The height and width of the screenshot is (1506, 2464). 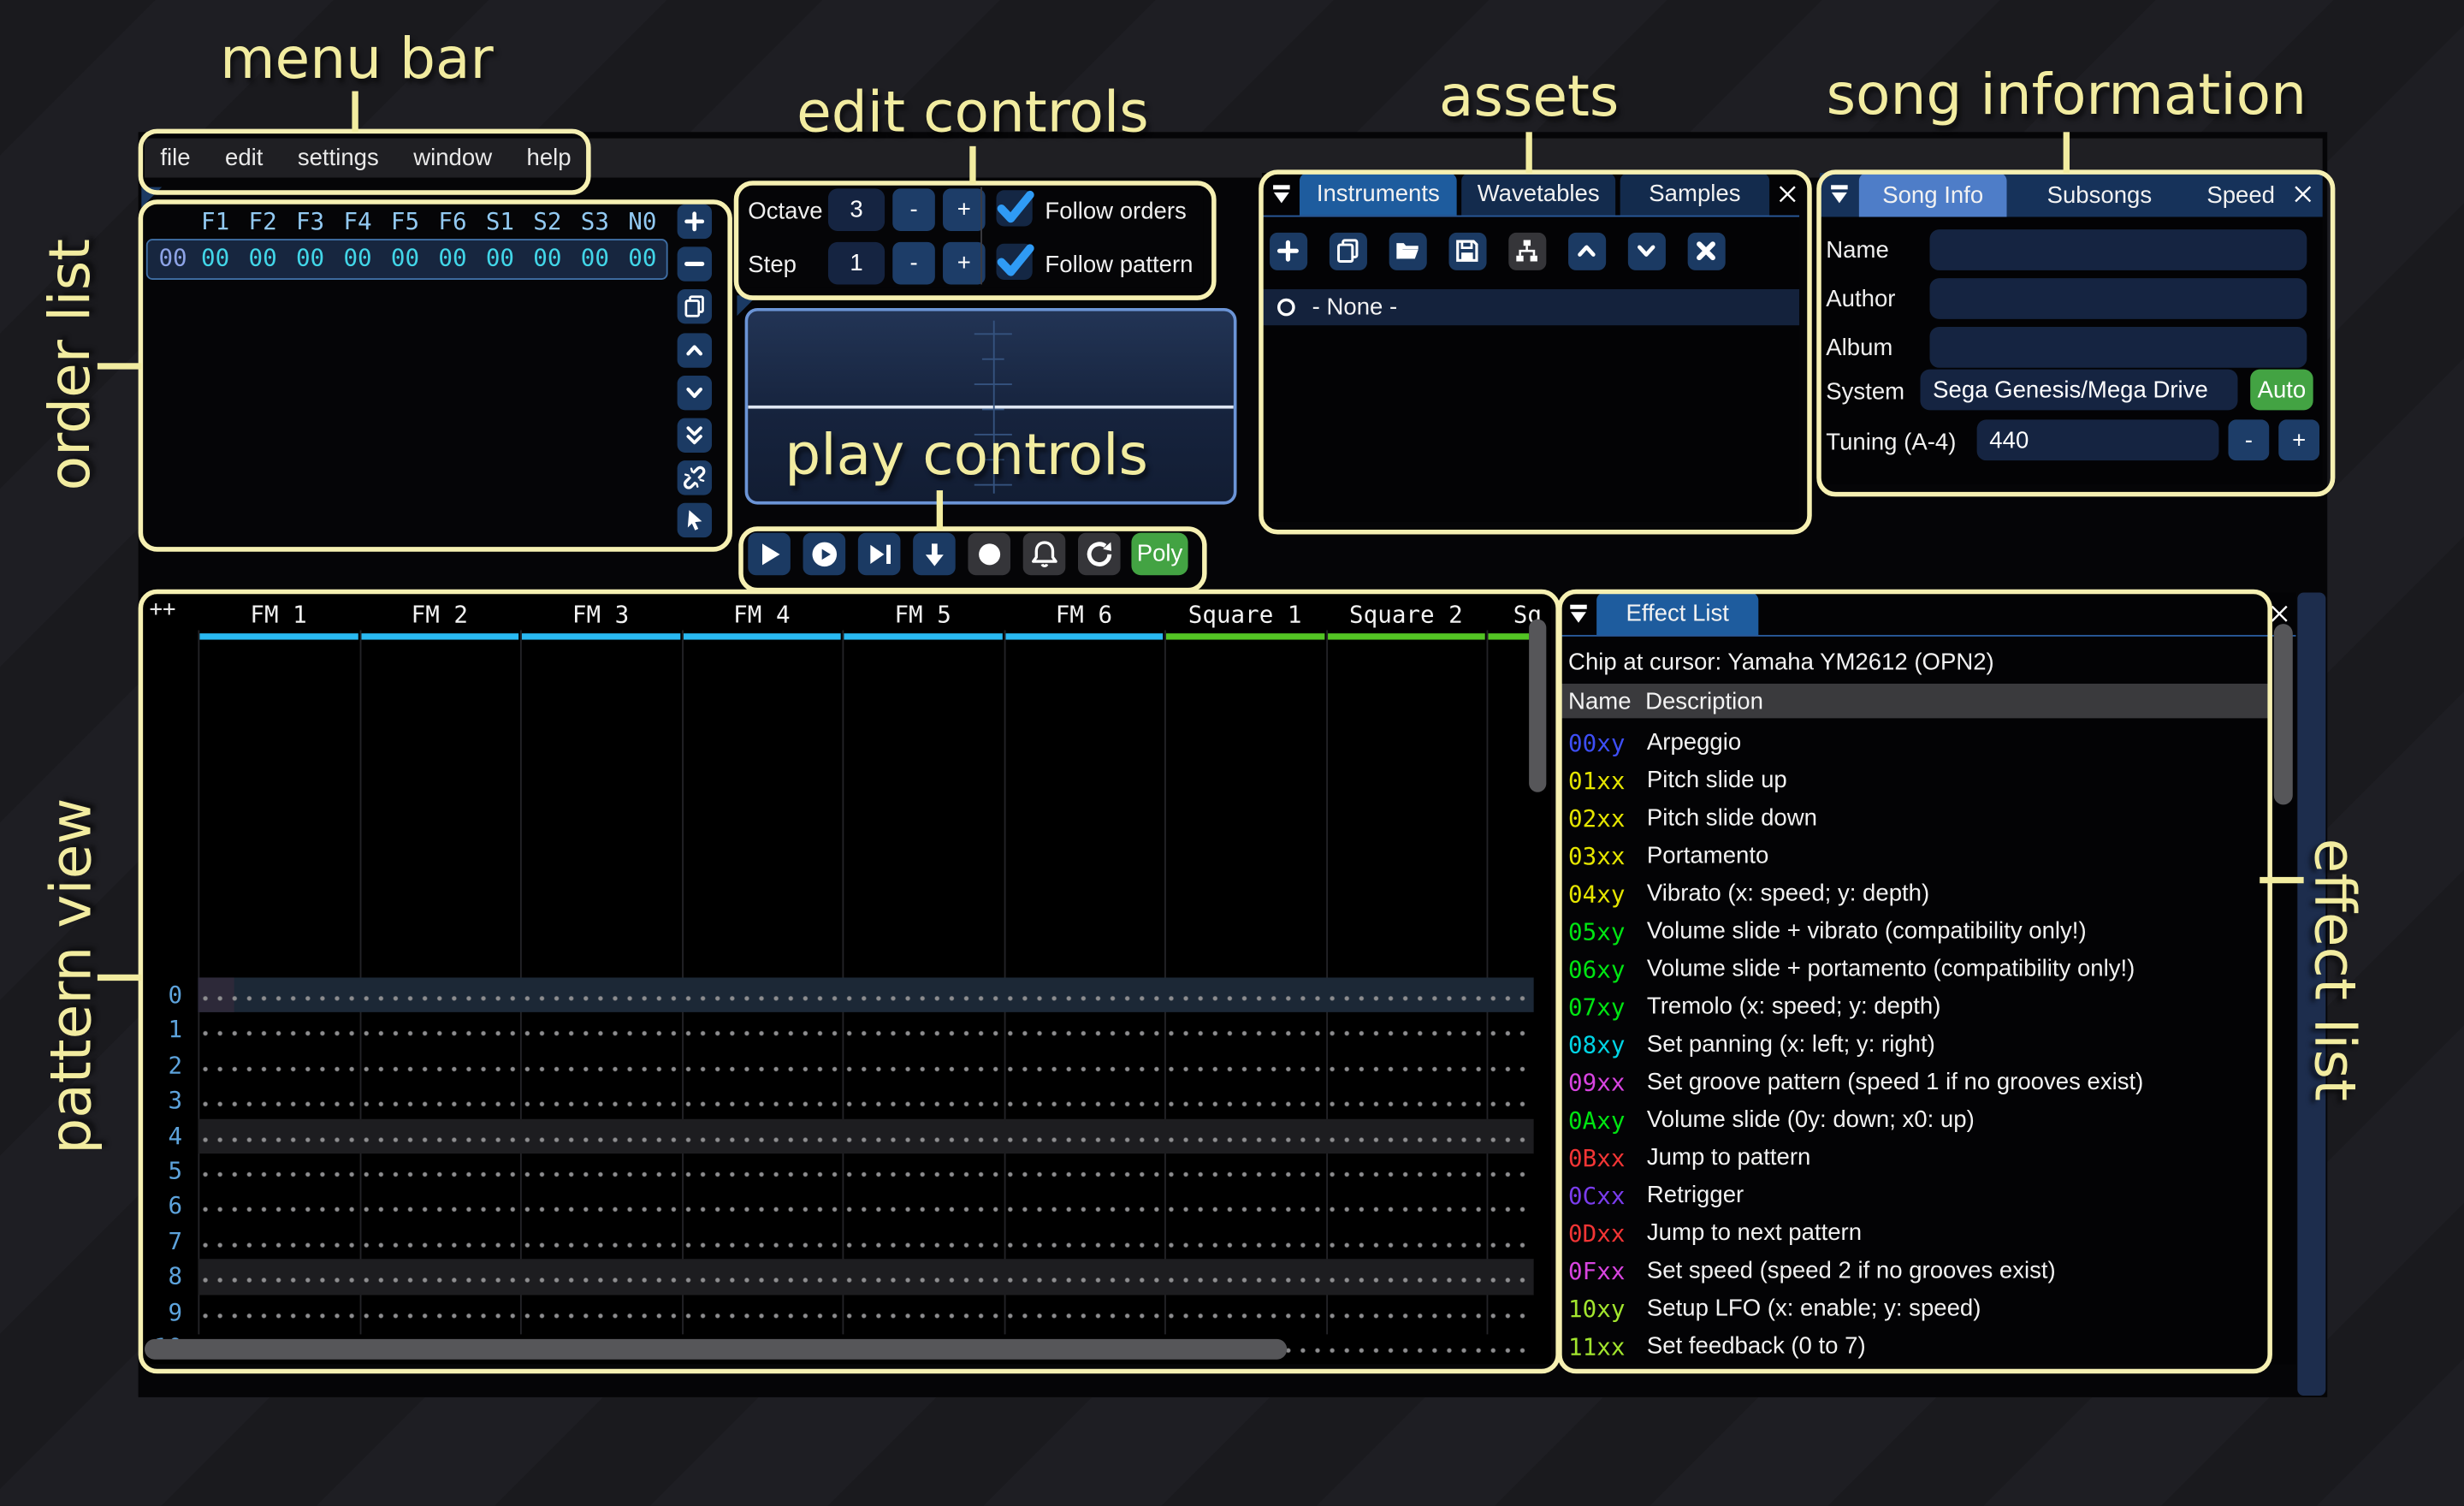 I want to click on channel-fm-4: FM 4, so click(x=762, y=614).